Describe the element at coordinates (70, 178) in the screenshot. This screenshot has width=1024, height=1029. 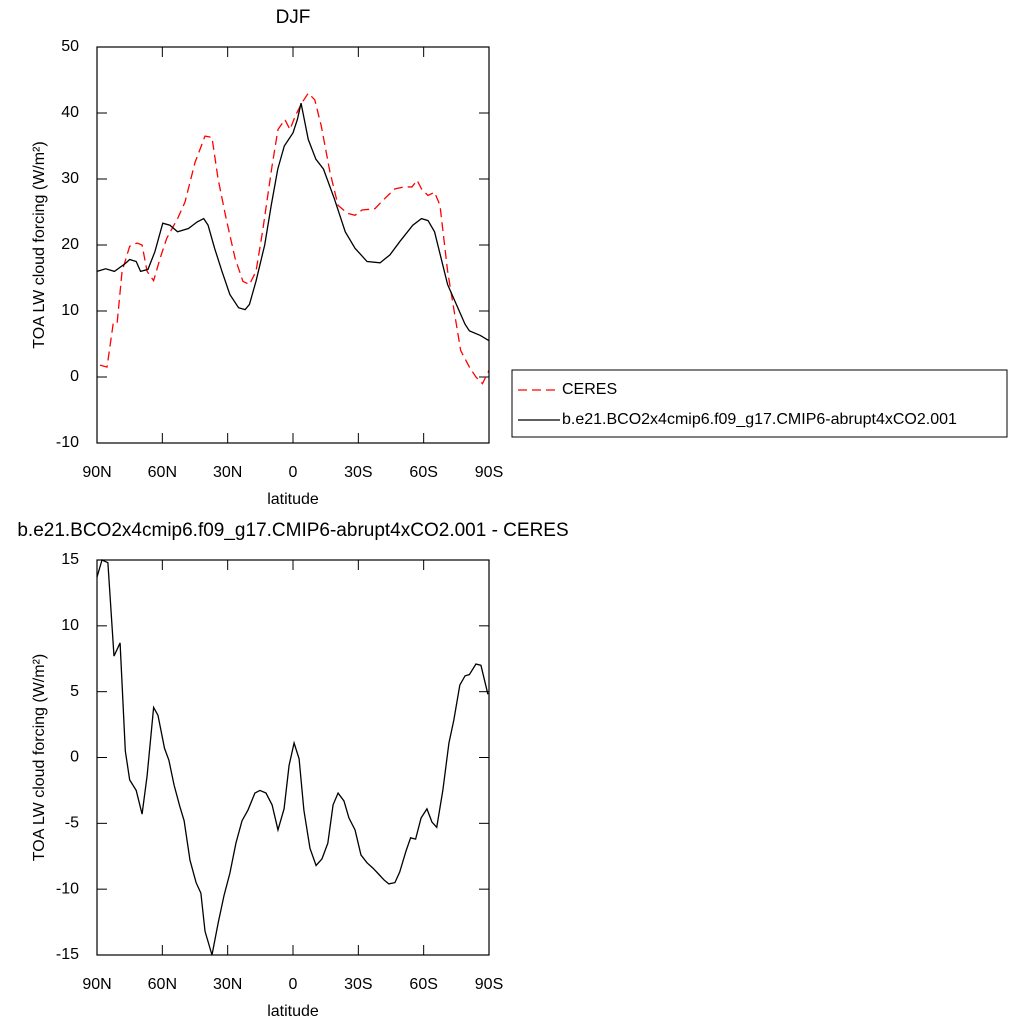
I see `y-tick-label: 30` at that location.